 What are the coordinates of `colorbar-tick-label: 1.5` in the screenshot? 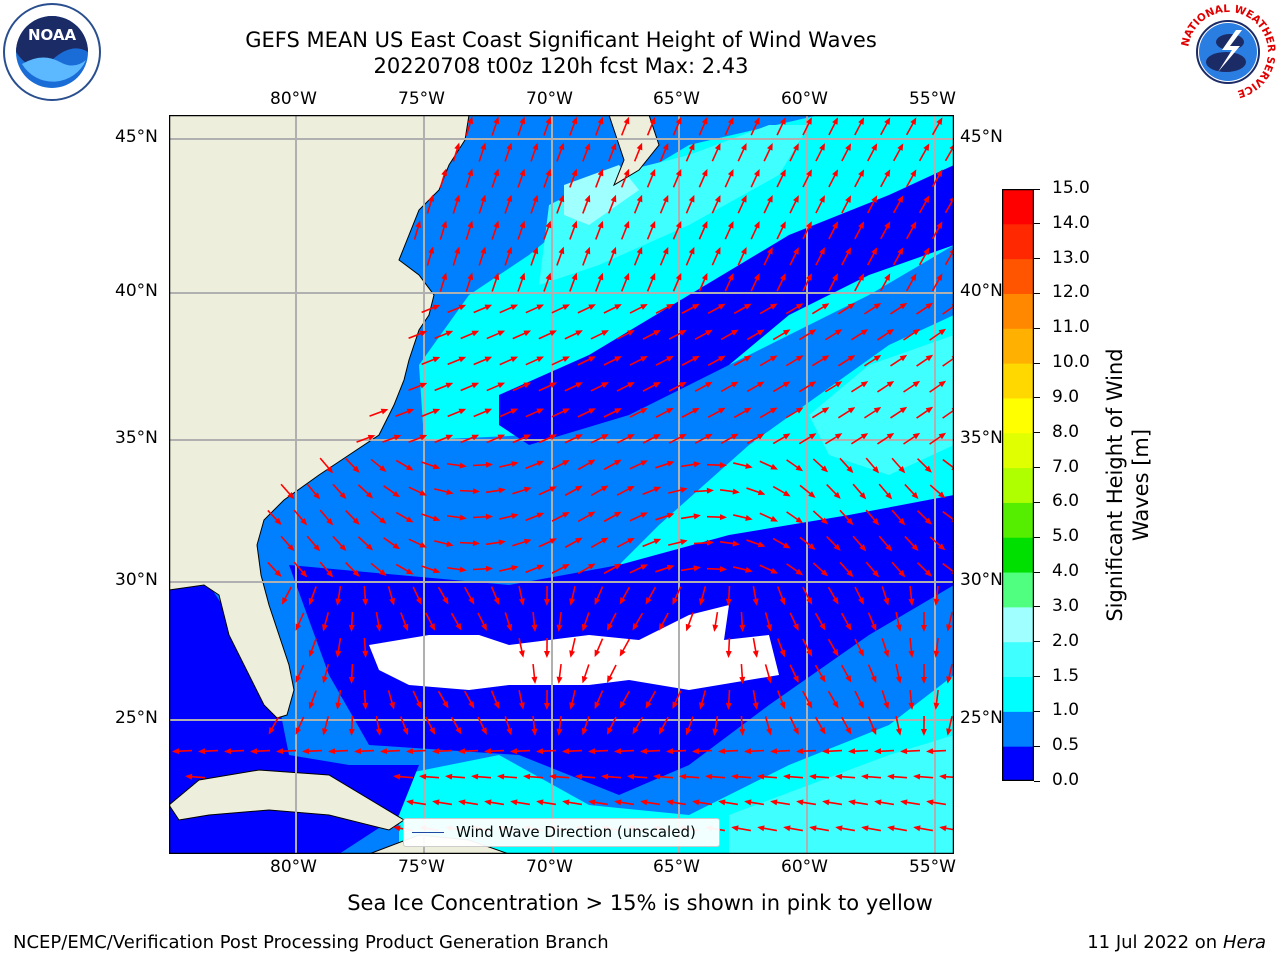 It's located at (1066, 675).